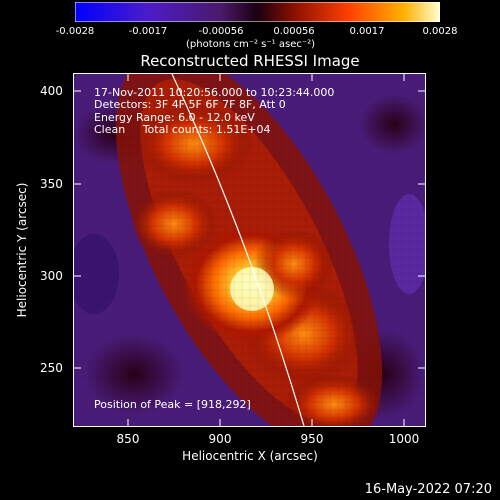 The width and height of the screenshot is (500, 500). What do you see at coordinates (250, 456) in the screenshot?
I see `x-axis-label: Heliocentric X (arcsec)` at bounding box center [250, 456].